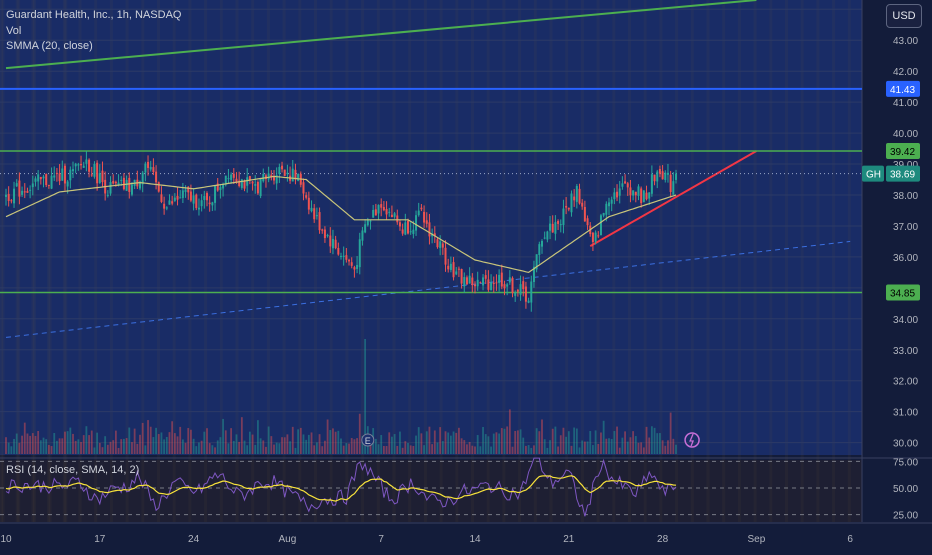  What do you see at coordinates (904, 16) in the screenshot?
I see `currency-button: USD` at bounding box center [904, 16].